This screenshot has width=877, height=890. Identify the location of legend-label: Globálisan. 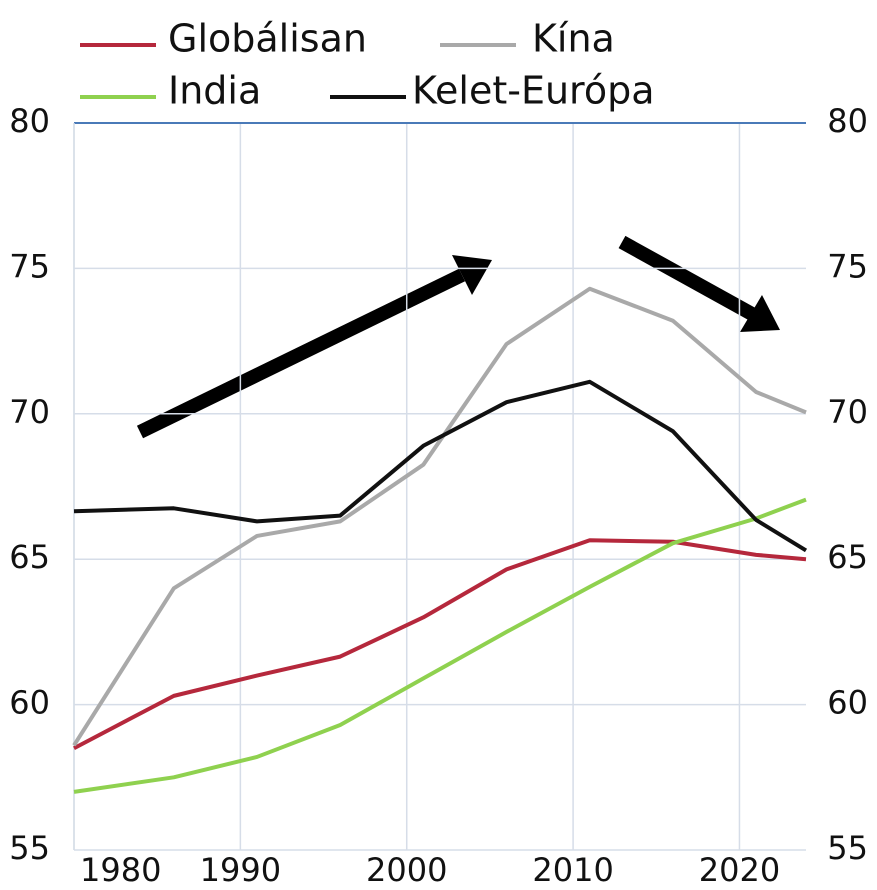
(267, 39).